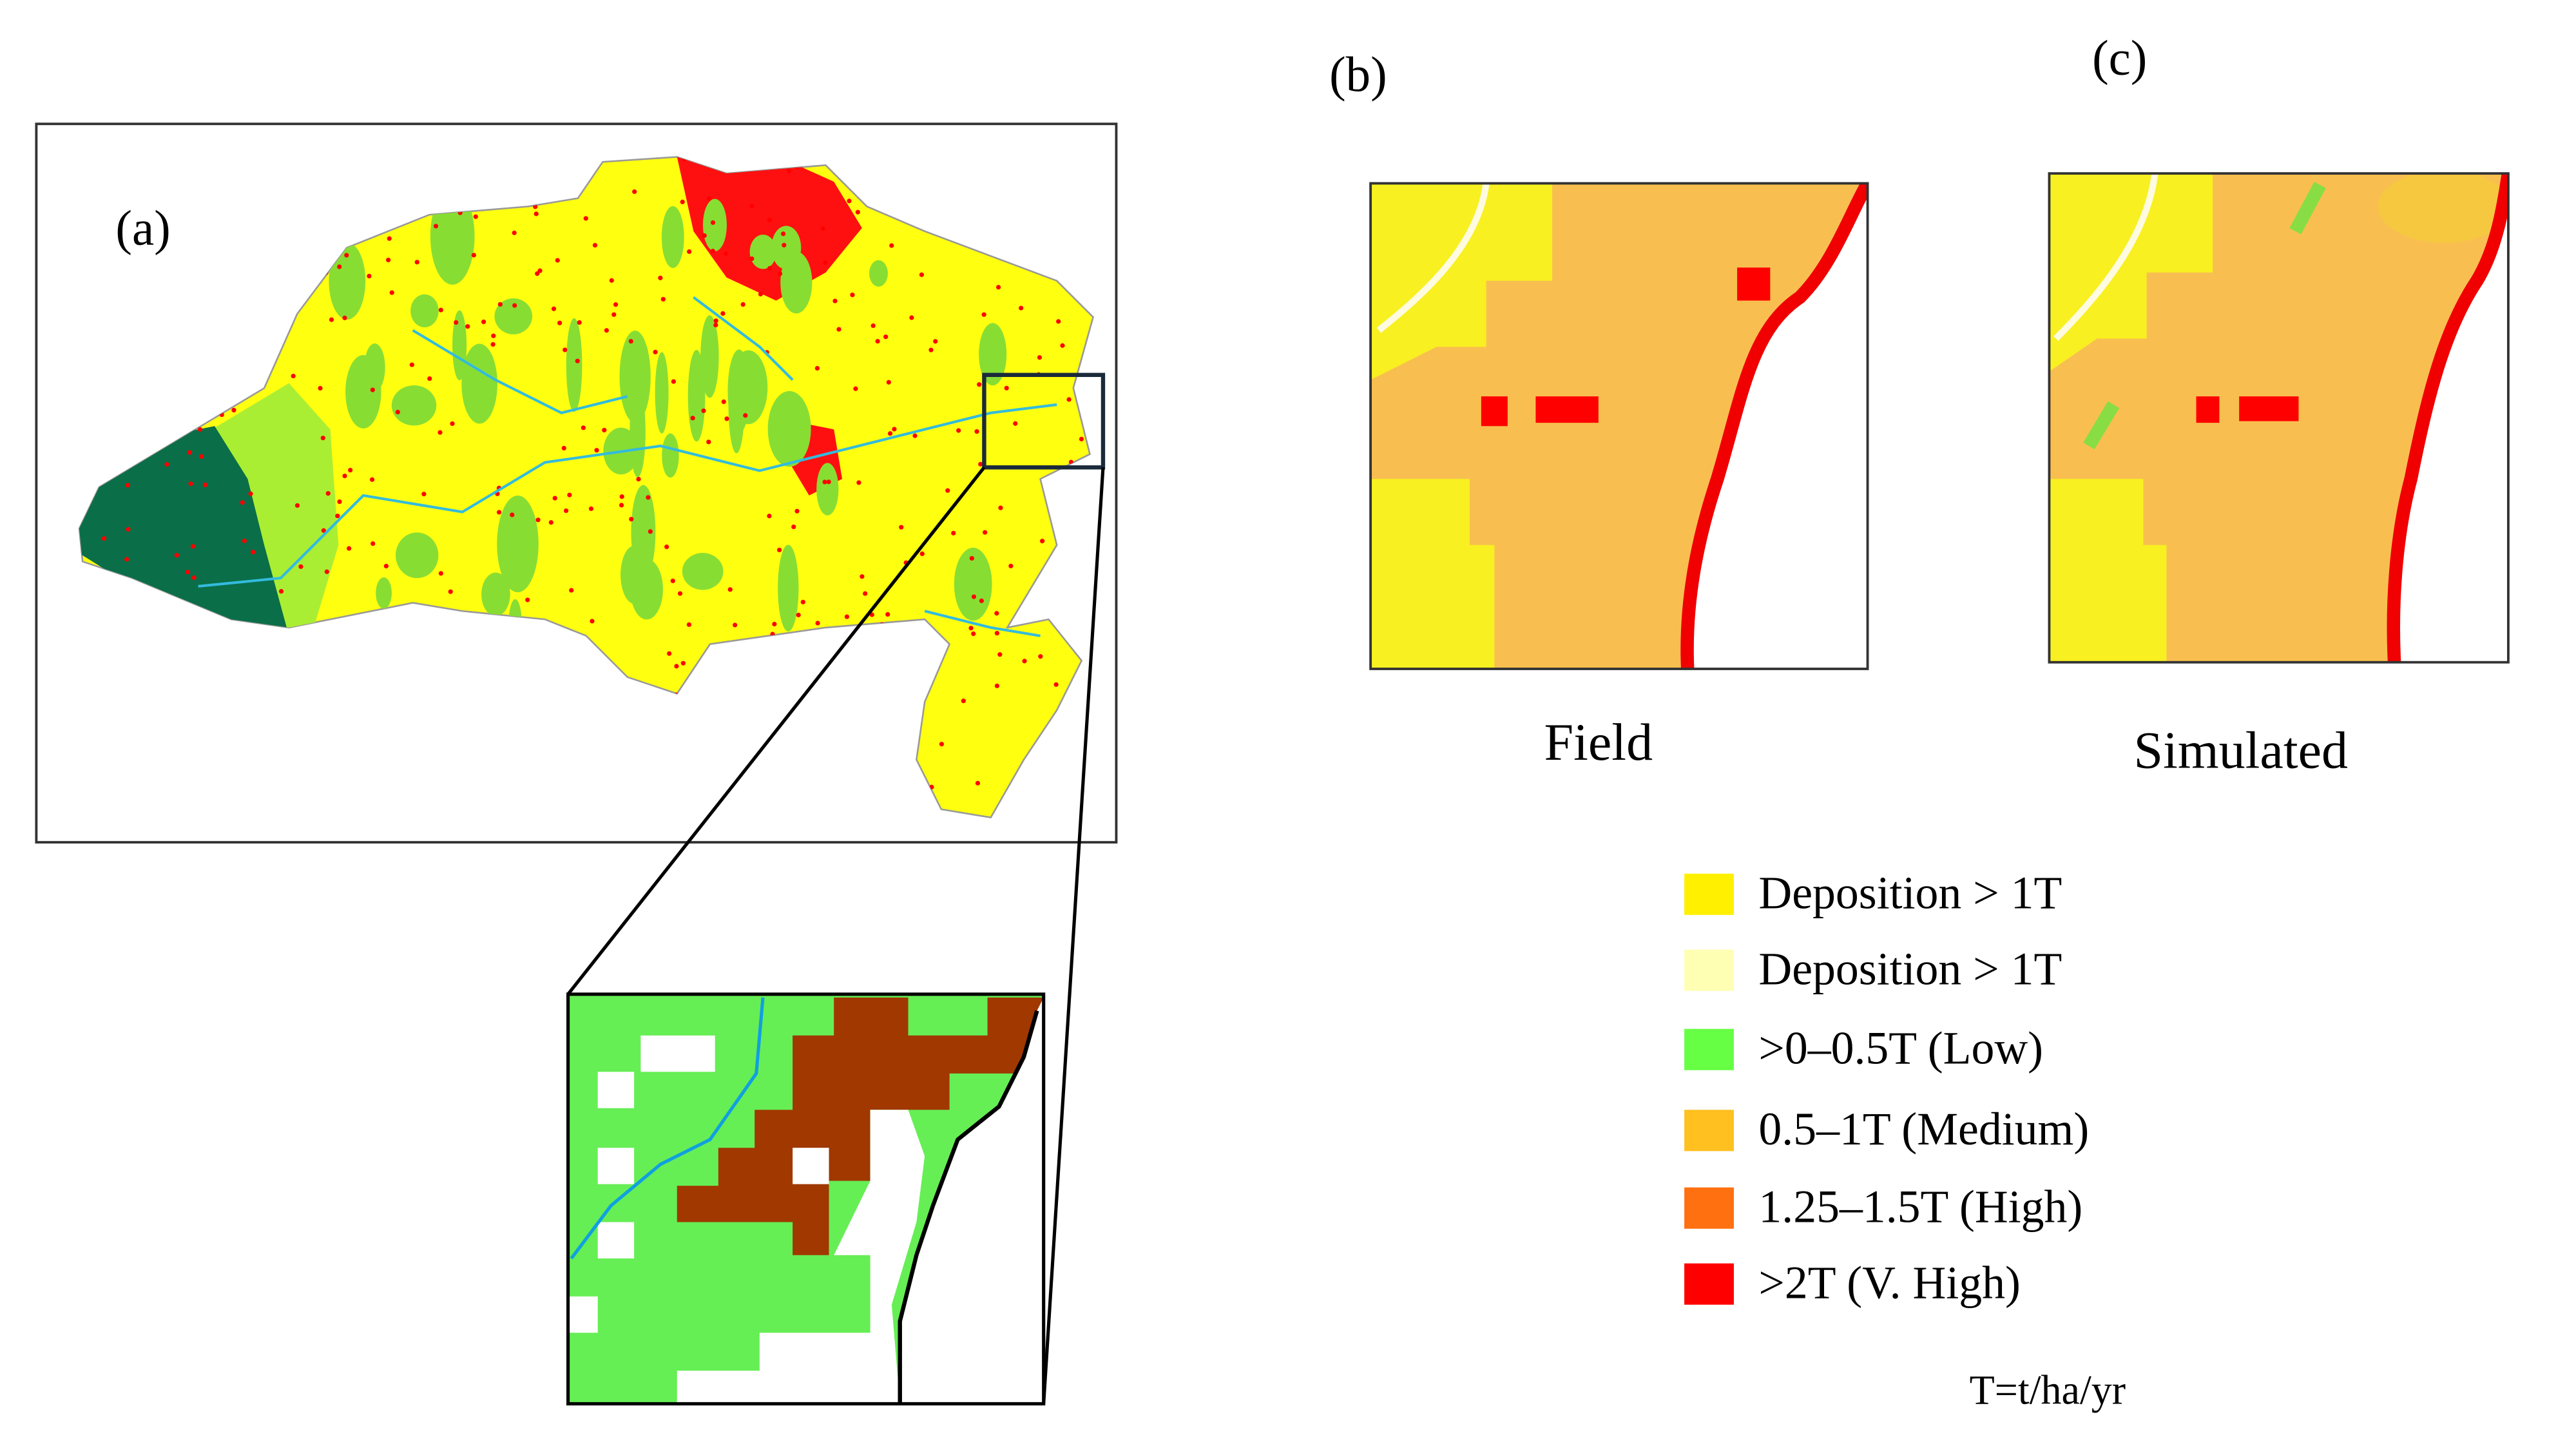 This screenshot has height=1437, width=2576. What do you see at coordinates (2048, 1390) in the screenshot?
I see `legend-note: T=t/ha/yr` at bounding box center [2048, 1390].